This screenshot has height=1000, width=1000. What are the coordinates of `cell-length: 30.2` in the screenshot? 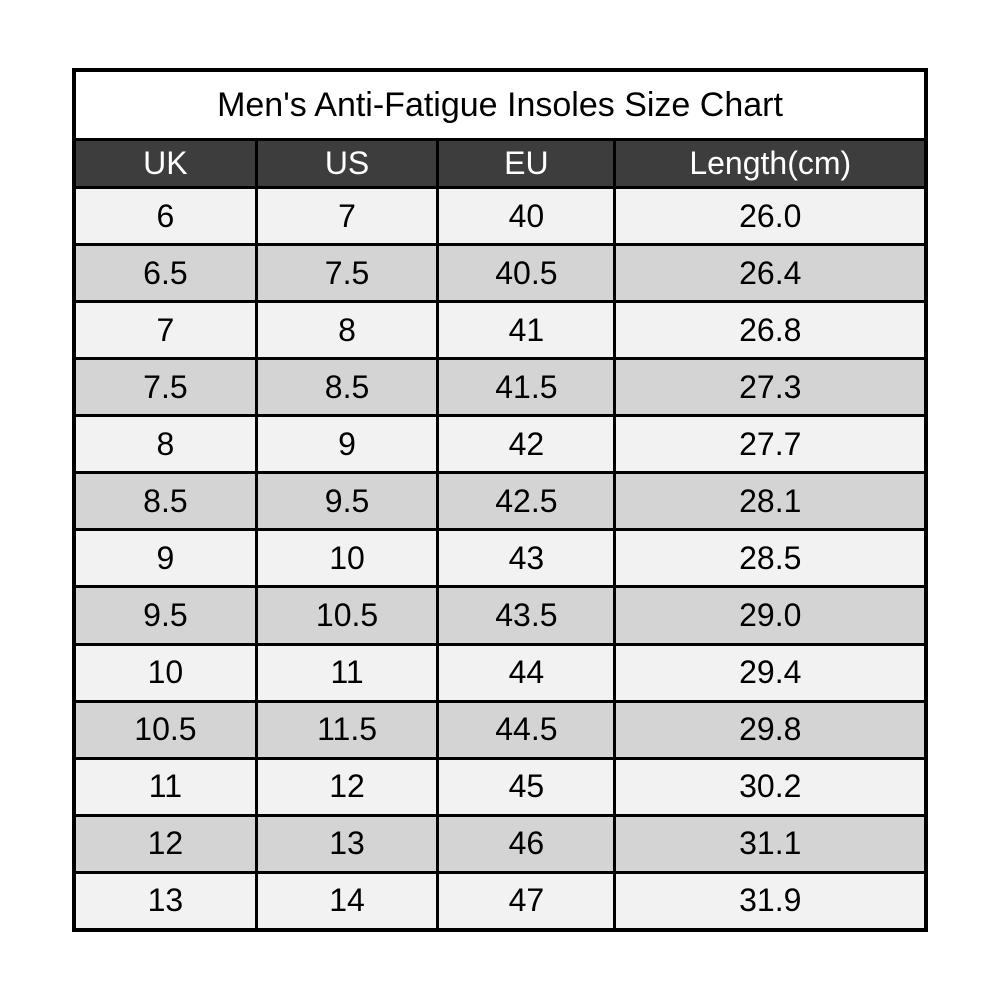 It's located at (770, 786).